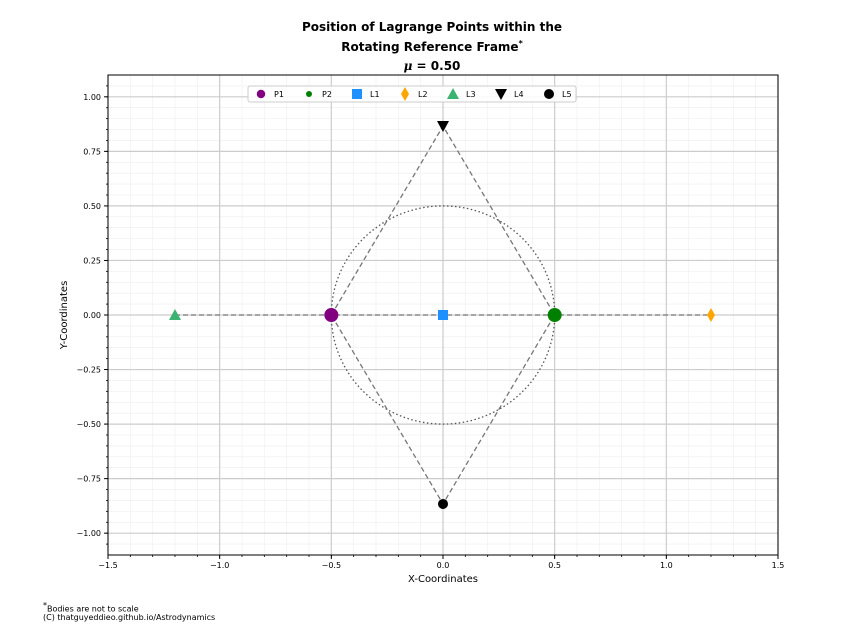 The image size is (864, 633). What do you see at coordinates (423, 94) in the screenshot?
I see `legend-label-l2: L2` at bounding box center [423, 94].